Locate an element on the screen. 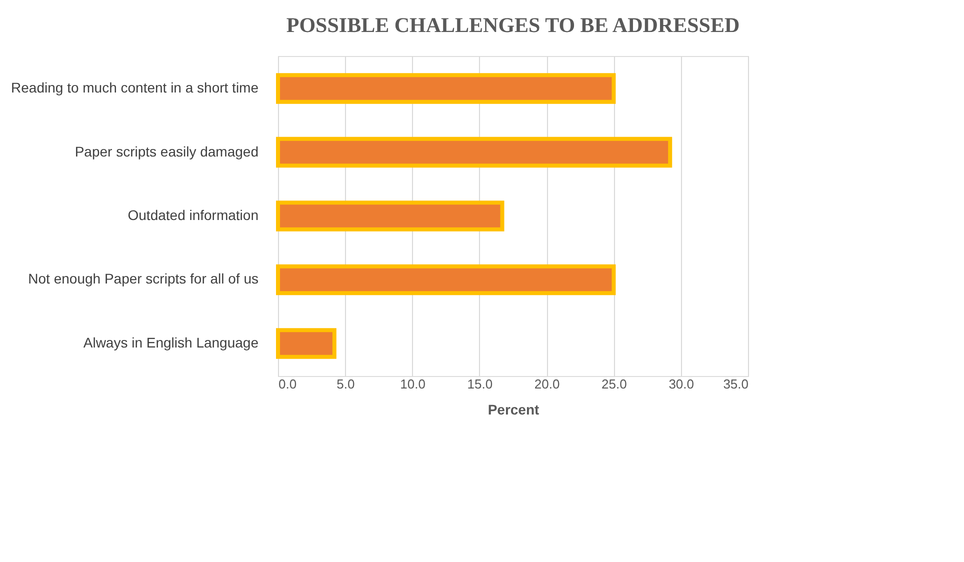 This screenshot has height=562, width=964. x-tick-label: 5.0 is located at coordinates (345, 384).